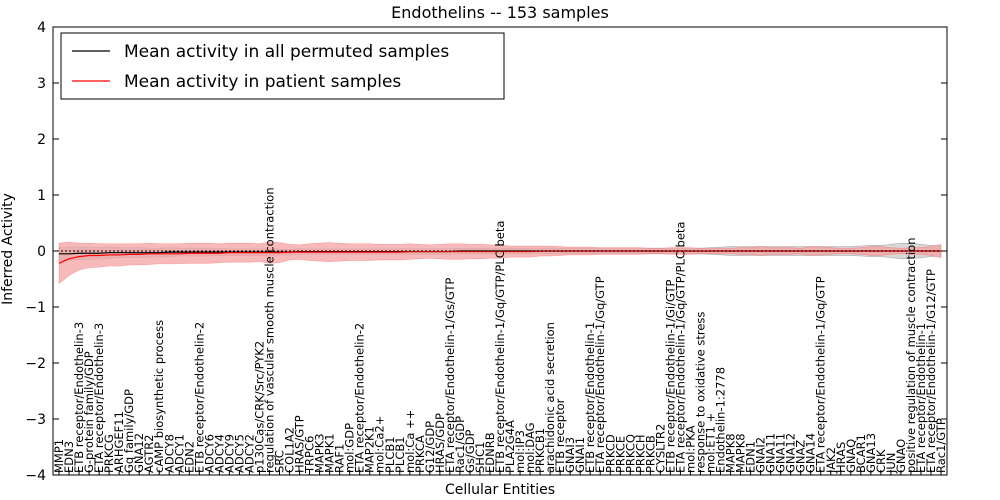 The width and height of the screenshot is (1000, 500). I want to click on legend-label-patient: Mean activity in patient samples, so click(262, 82).